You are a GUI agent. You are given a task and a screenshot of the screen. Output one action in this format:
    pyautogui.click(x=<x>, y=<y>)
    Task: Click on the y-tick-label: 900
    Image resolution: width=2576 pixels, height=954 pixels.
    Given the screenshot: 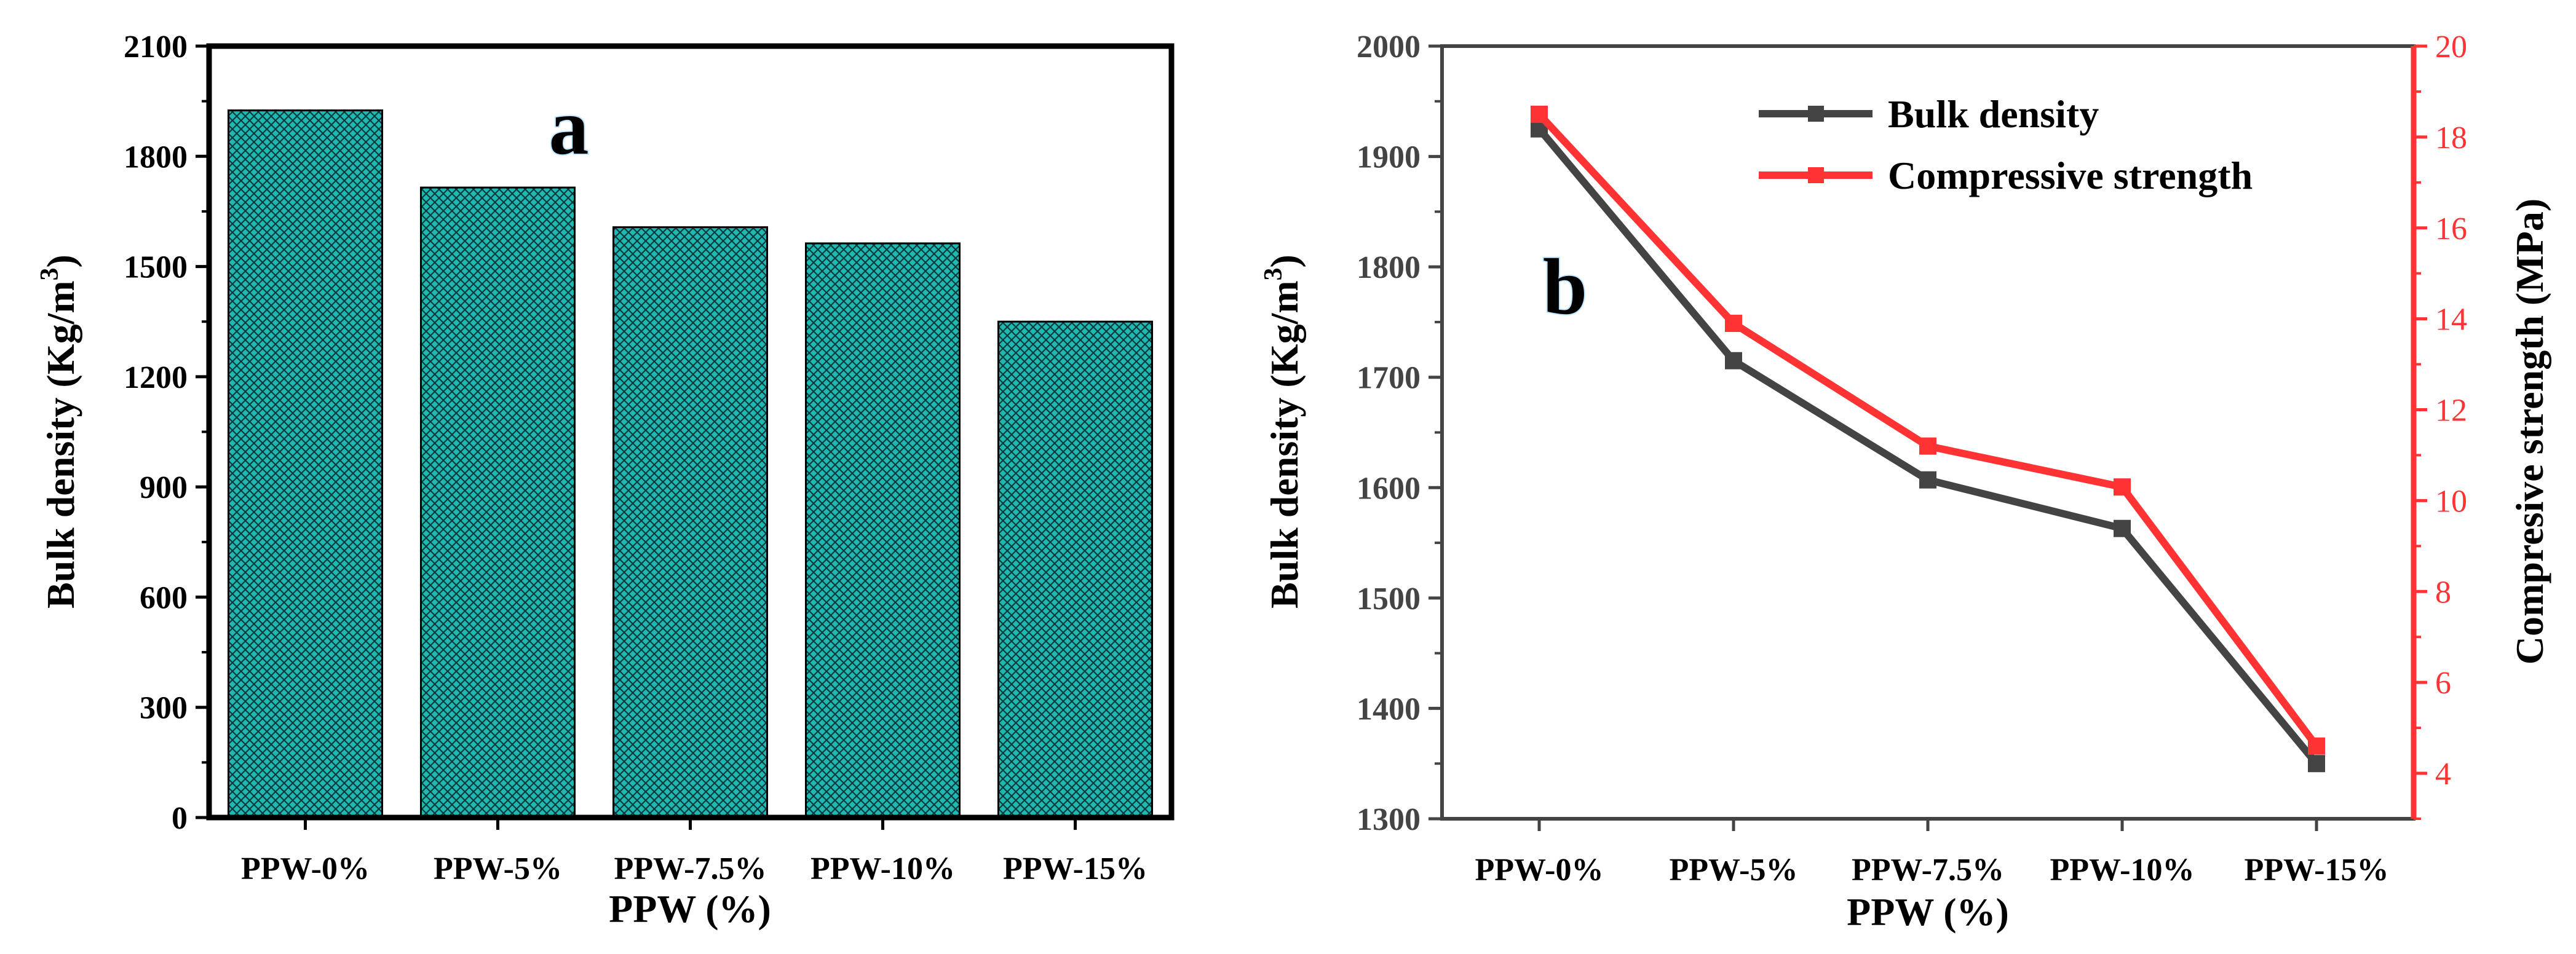 What is the action you would take?
    pyautogui.click(x=164, y=487)
    